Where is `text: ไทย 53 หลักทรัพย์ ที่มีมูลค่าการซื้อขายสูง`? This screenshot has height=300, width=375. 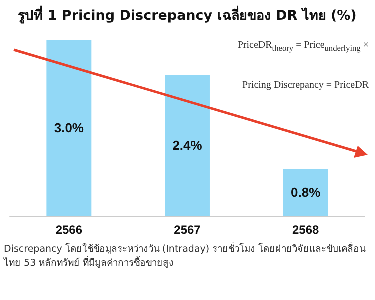 text: ไทย 53 หลักทรัพย์ ที่มีมูลค่าการซื้อขายสูง is located at coordinates (89, 263).